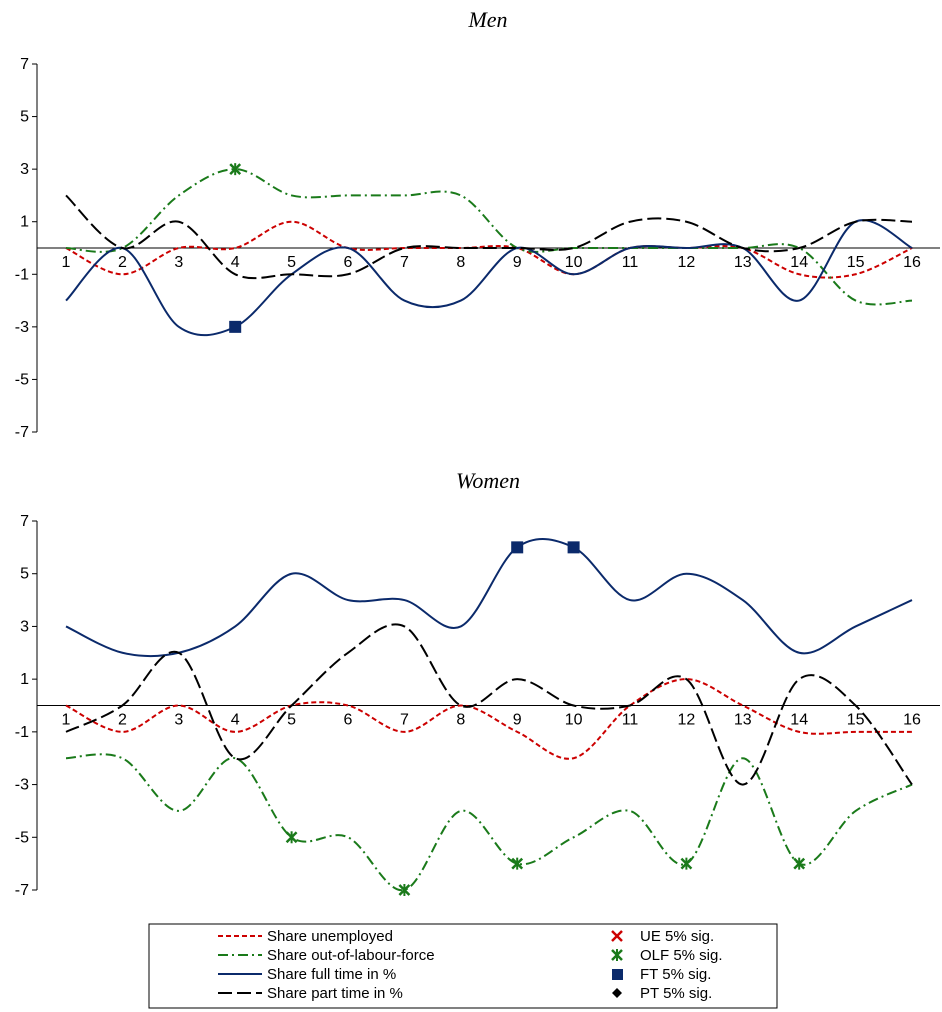  Describe the element at coordinates (351, 955) in the screenshot. I see `legend-label-olf: Share out-of-labour-force` at that location.